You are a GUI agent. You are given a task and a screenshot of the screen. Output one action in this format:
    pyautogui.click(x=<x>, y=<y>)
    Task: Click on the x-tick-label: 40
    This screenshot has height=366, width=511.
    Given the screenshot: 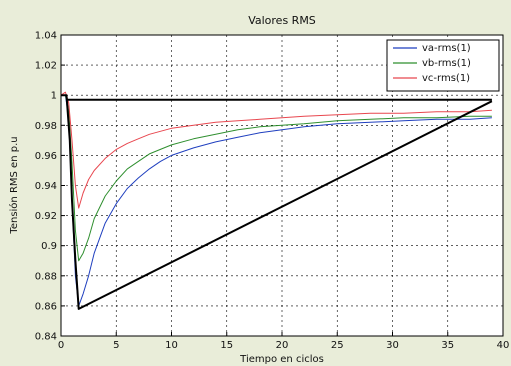 What is the action you would take?
    pyautogui.click(x=503, y=345)
    